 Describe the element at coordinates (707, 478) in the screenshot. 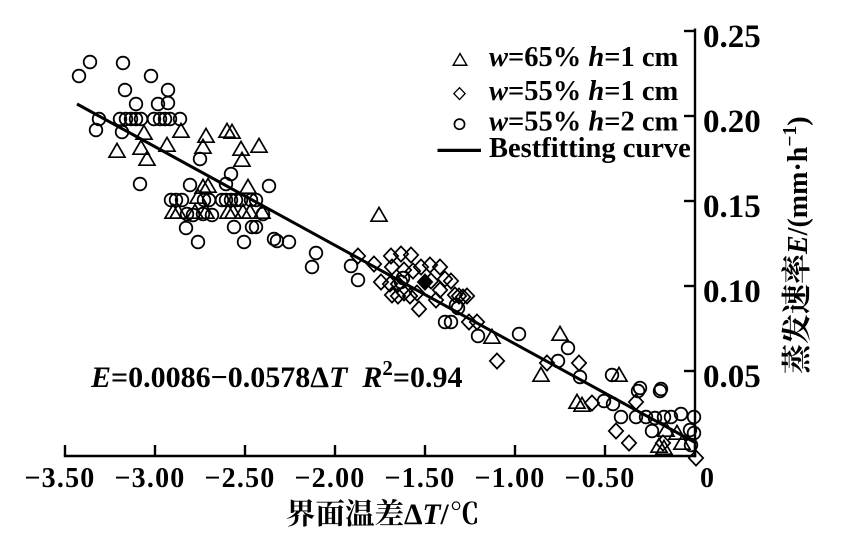

I see `svg-text: 0` at that location.